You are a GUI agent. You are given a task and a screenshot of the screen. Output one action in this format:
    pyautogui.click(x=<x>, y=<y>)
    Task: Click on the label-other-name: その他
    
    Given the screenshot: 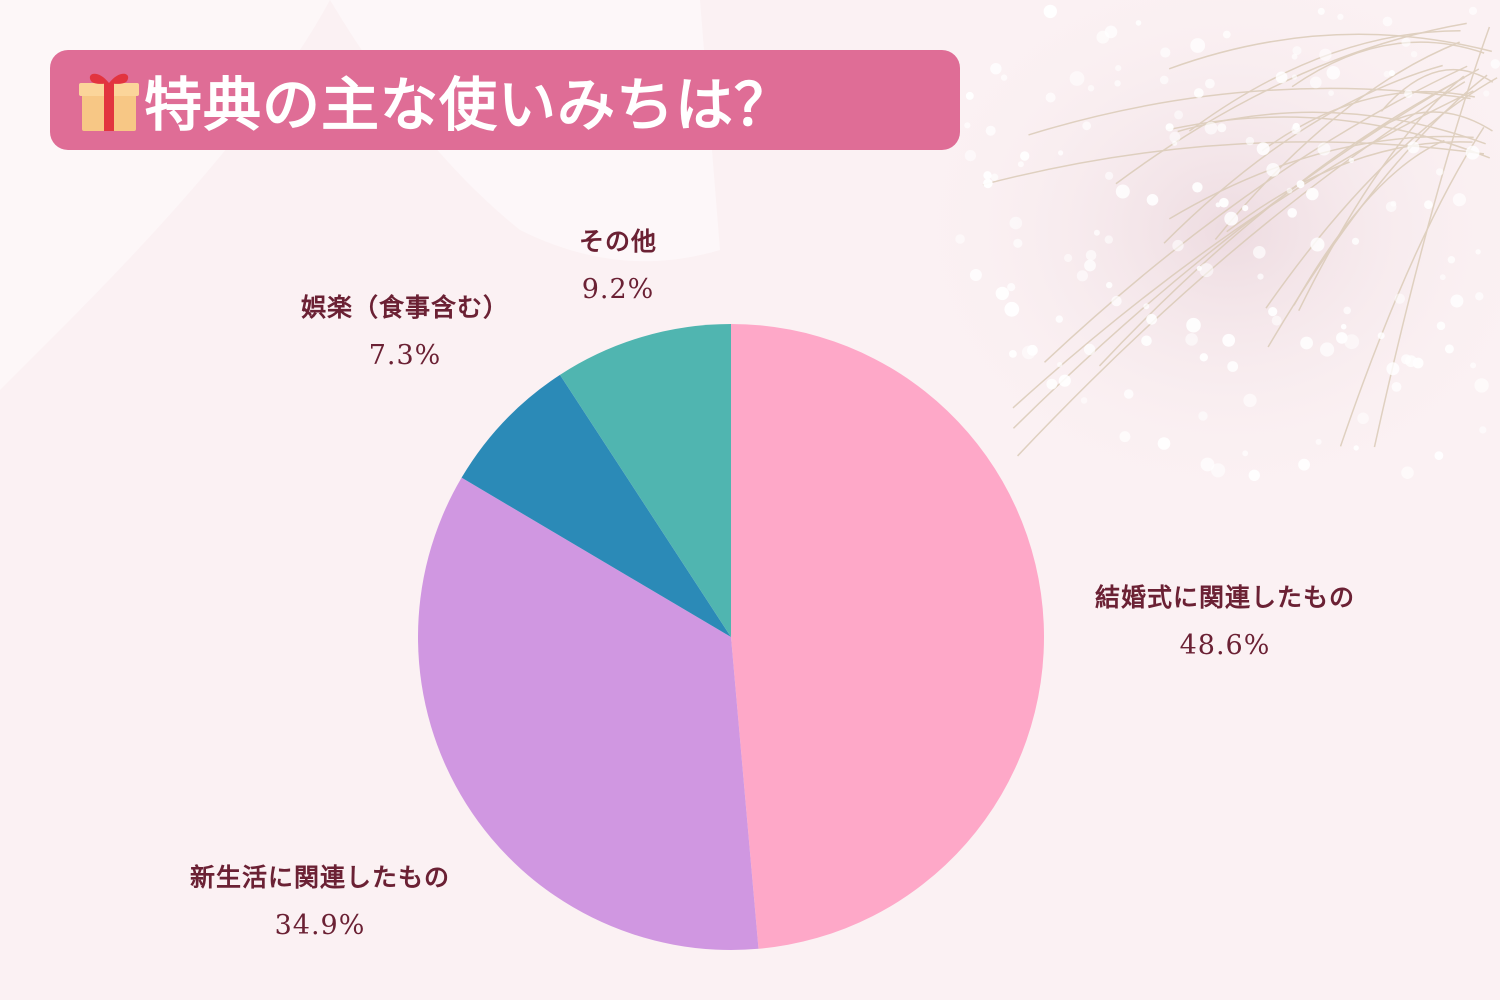 What is the action you would take?
    pyautogui.click(x=617, y=241)
    